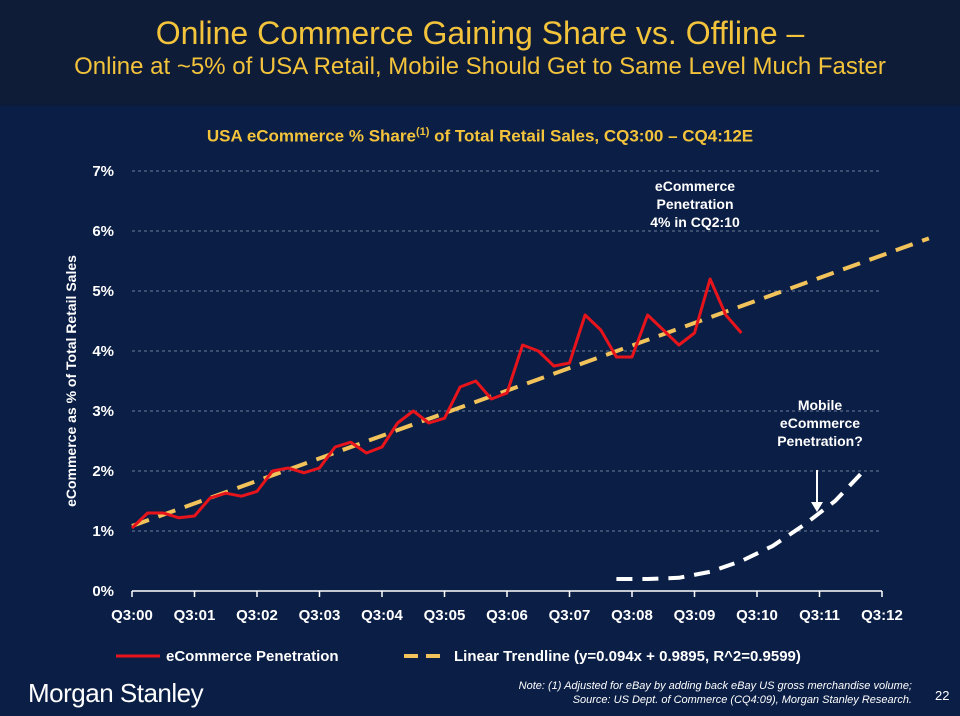 Image resolution: width=960 pixels, height=716 pixels. I want to click on penetration-annotation-line: eCommerce, so click(695, 186).